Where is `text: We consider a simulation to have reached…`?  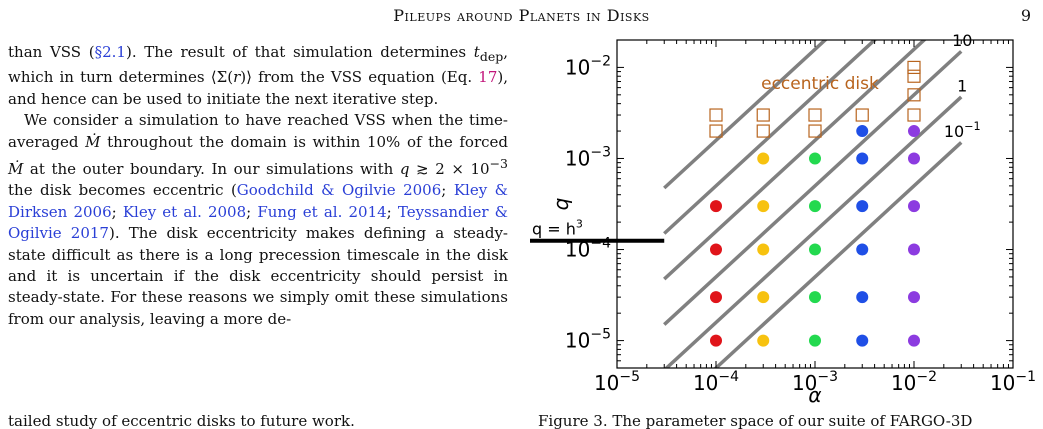
text: We consider a simulation to have reached… is located at coordinates (258, 131).